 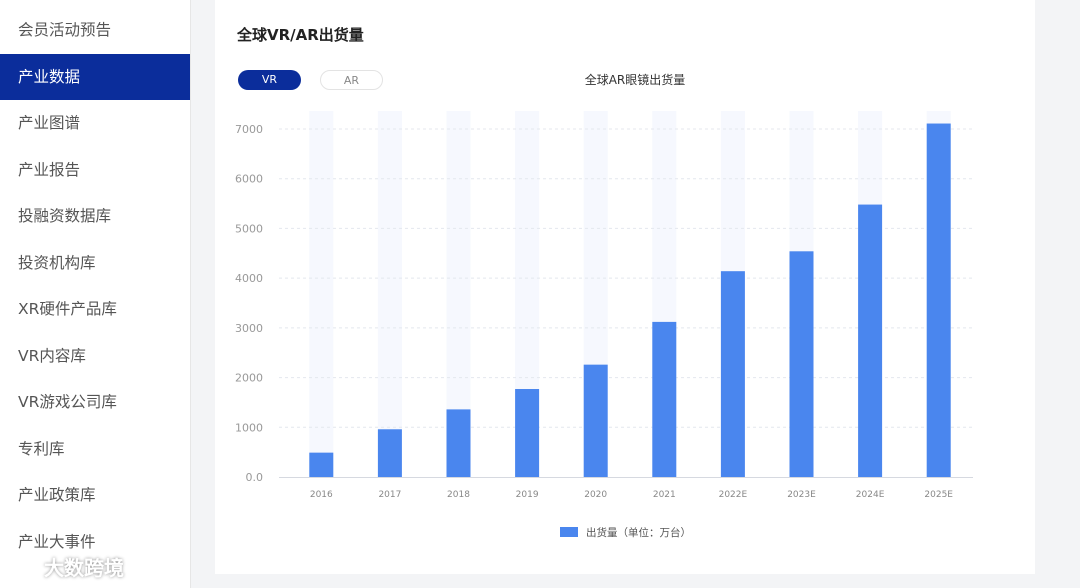 I want to click on x-tick-label: 2023E, so click(x=801, y=495).